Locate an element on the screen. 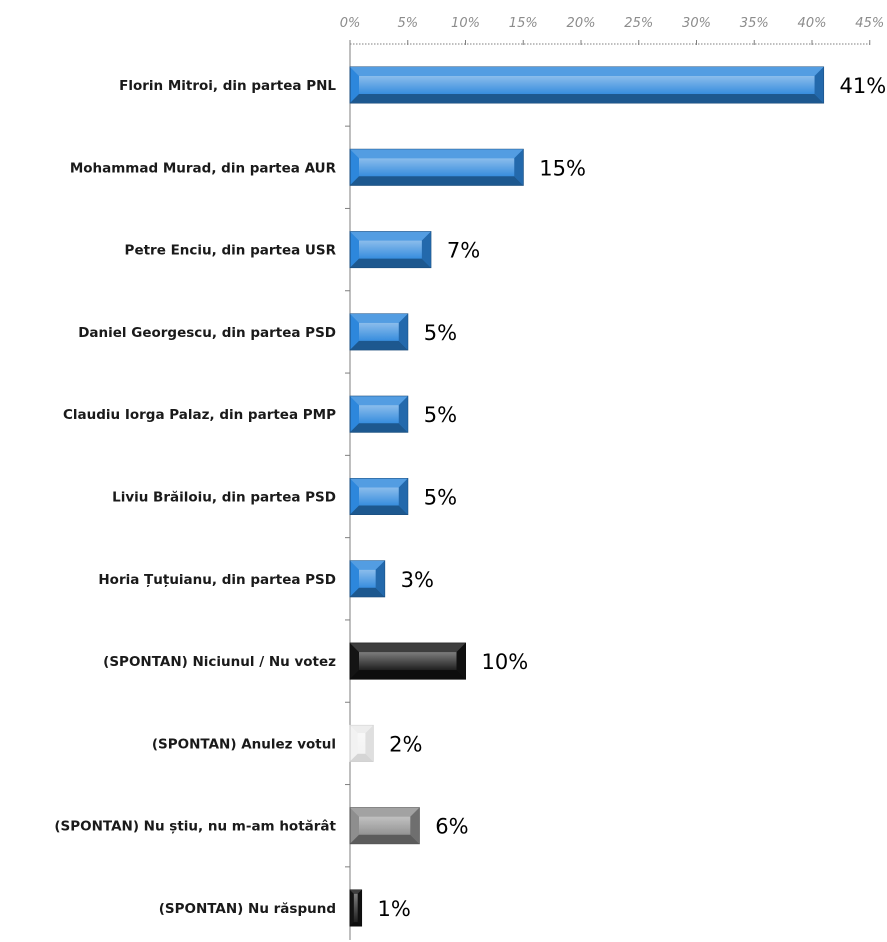  category-label: (SPONTAN) Nu știu, nu m-am hotărât is located at coordinates (195, 827).